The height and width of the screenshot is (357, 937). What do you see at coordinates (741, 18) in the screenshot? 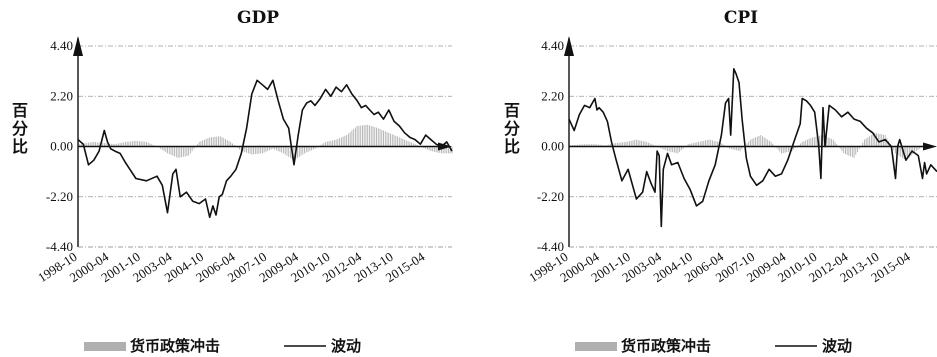
I see `chart-title: CPI` at bounding box center [741, 18].